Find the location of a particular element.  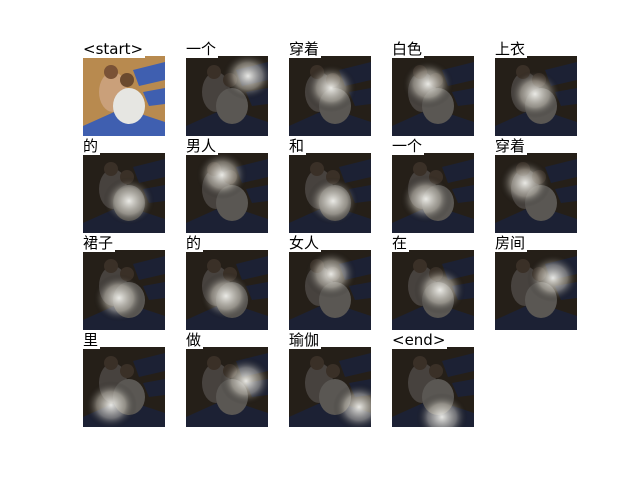

attention-cell: 女人 is located at coordinates (330, 282).